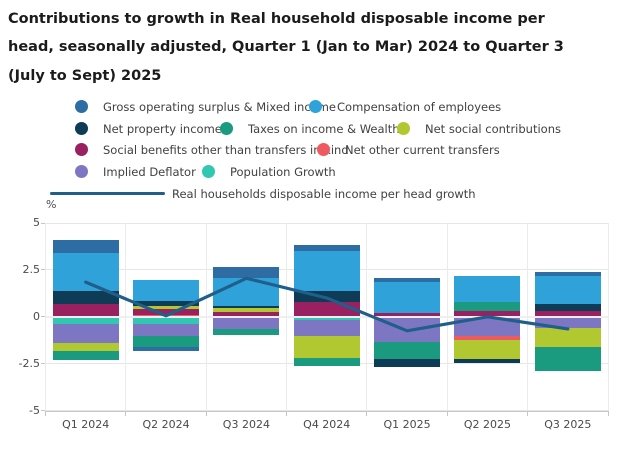 The width and height of the screenshot is (634, 450). I want to click on legend-label: Compensation of employees, so click(419, 106).